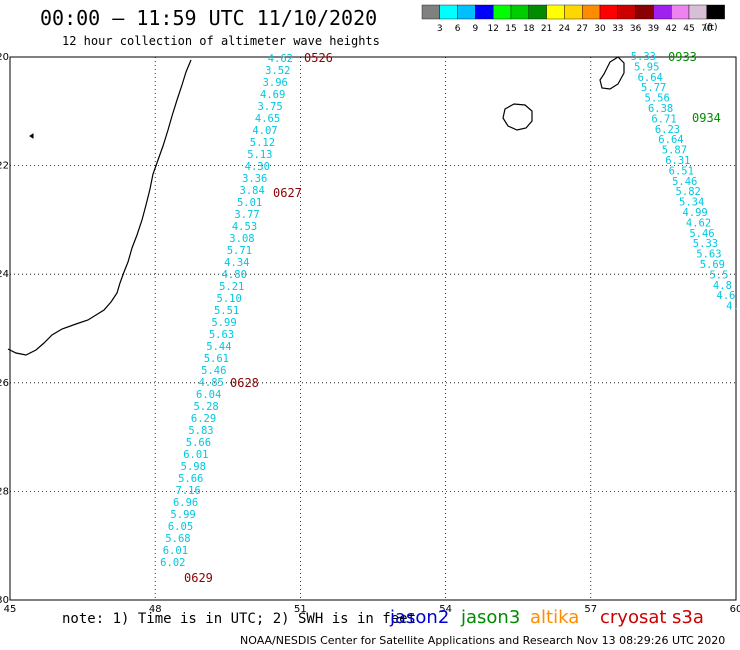  Describe the element at coordinates (252, 191) in the screenshot. I see `wave-height-value: 3.84` at that location.